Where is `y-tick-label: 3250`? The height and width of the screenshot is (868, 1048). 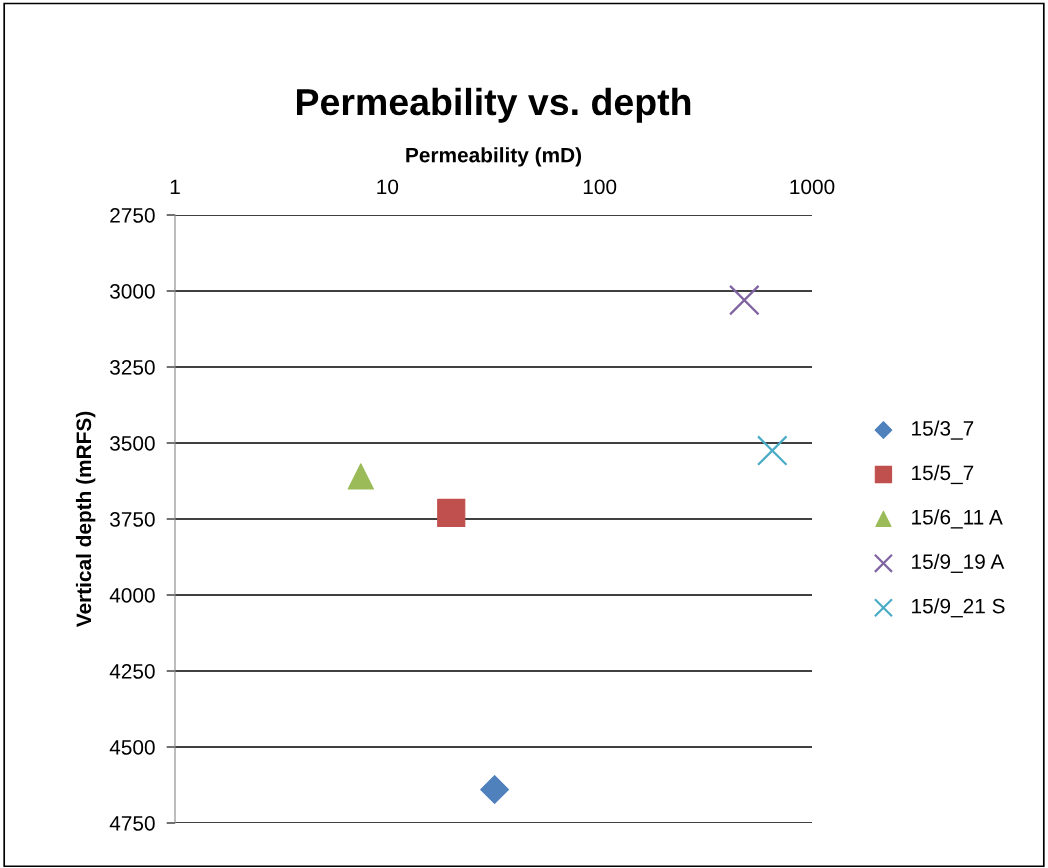
y-tick-label: 3250 is located at coordinates (132, 367).